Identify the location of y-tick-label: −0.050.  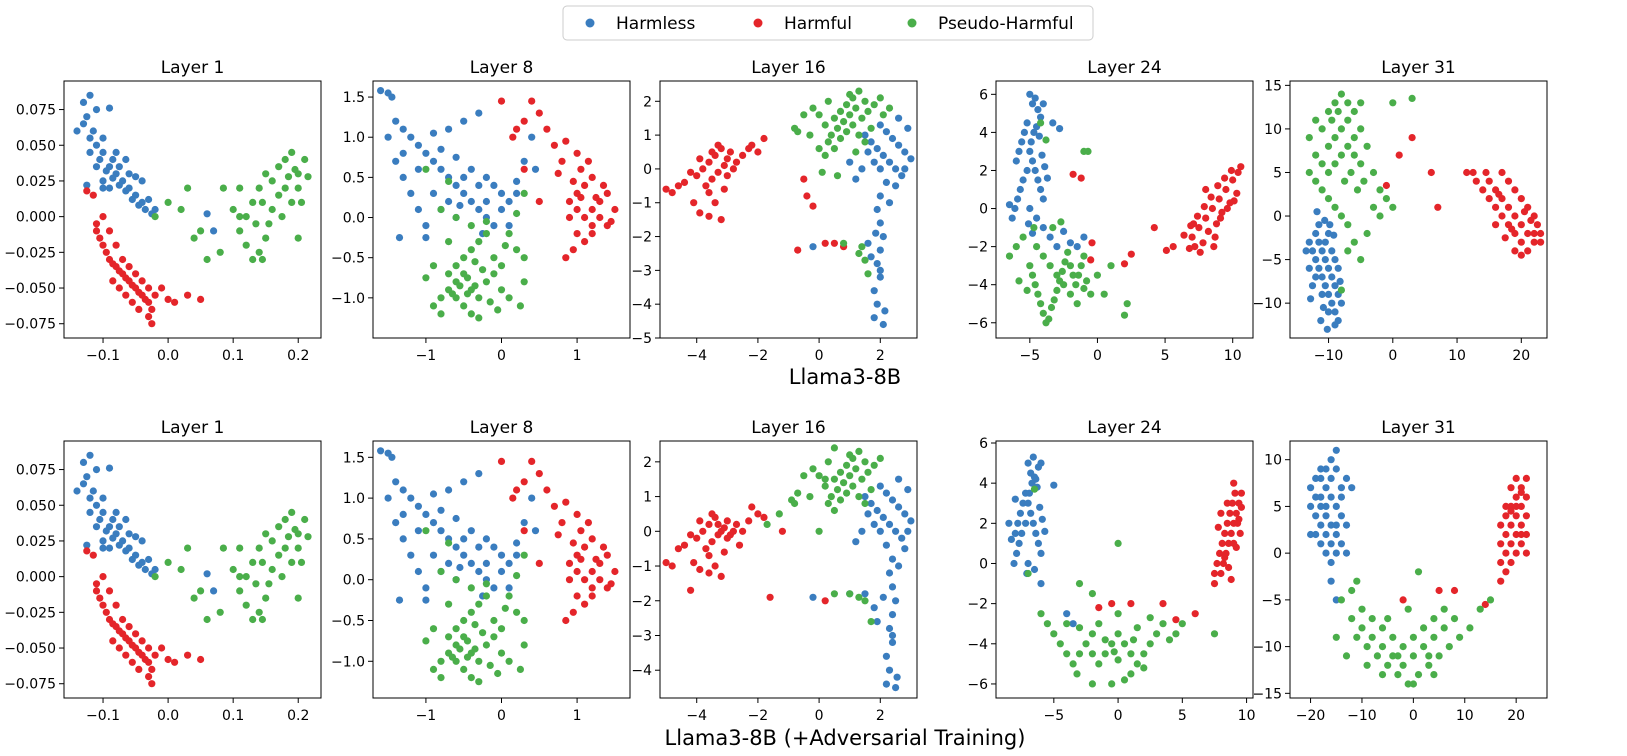
(30, 289).